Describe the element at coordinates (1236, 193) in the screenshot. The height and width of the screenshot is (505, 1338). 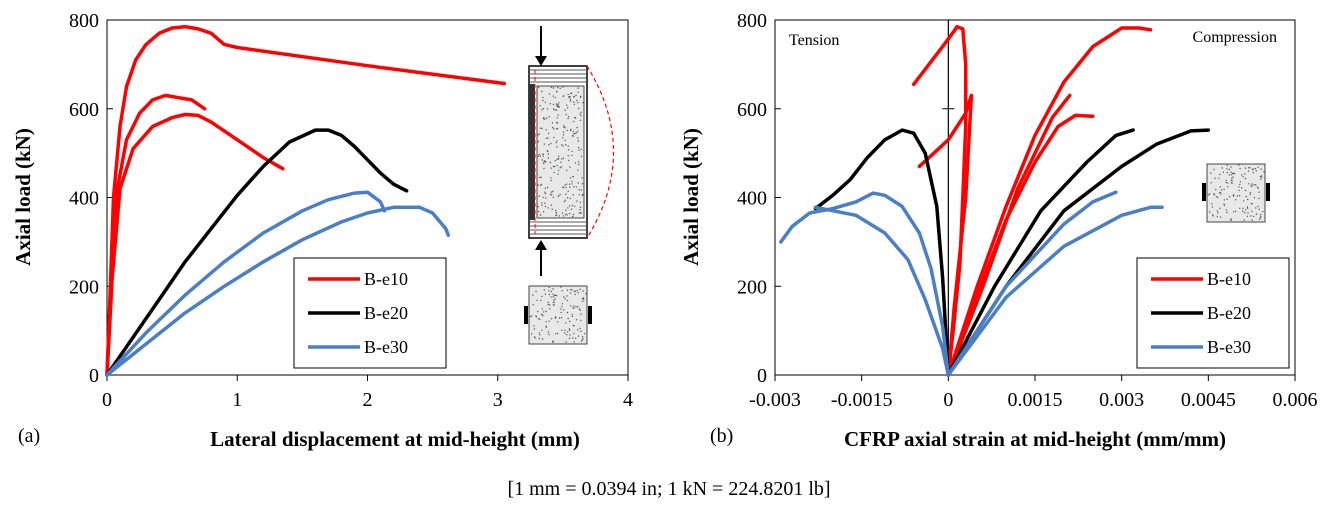
I see `cross-section-schematic-b` at that location.